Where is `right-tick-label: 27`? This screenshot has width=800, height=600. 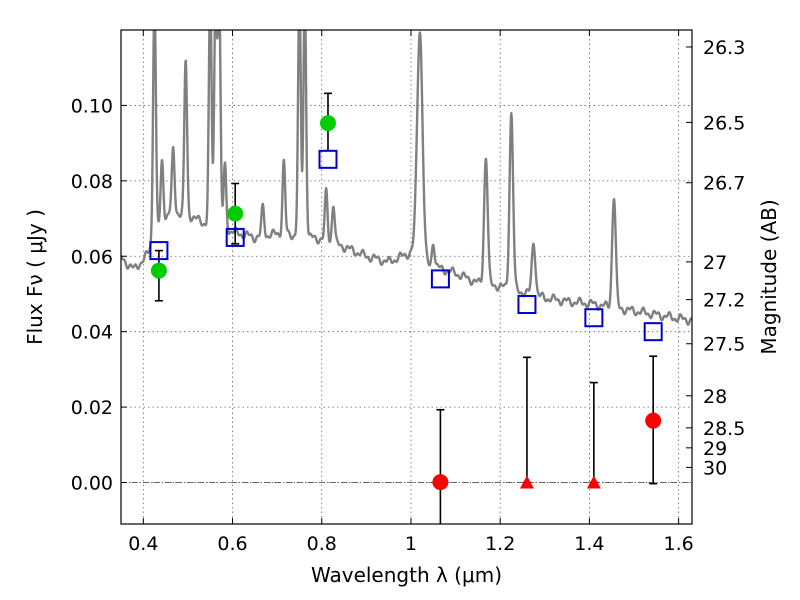 right-tick-label: 27 is located at coordinates (715, 263).